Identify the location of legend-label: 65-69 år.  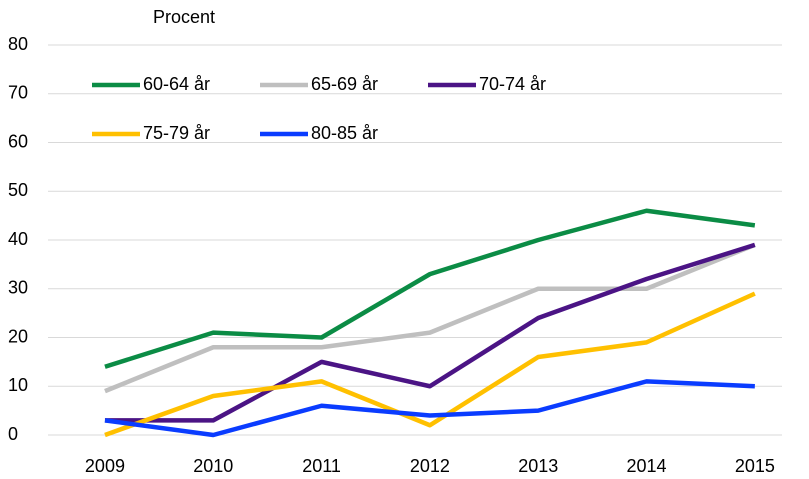
(344, 84).